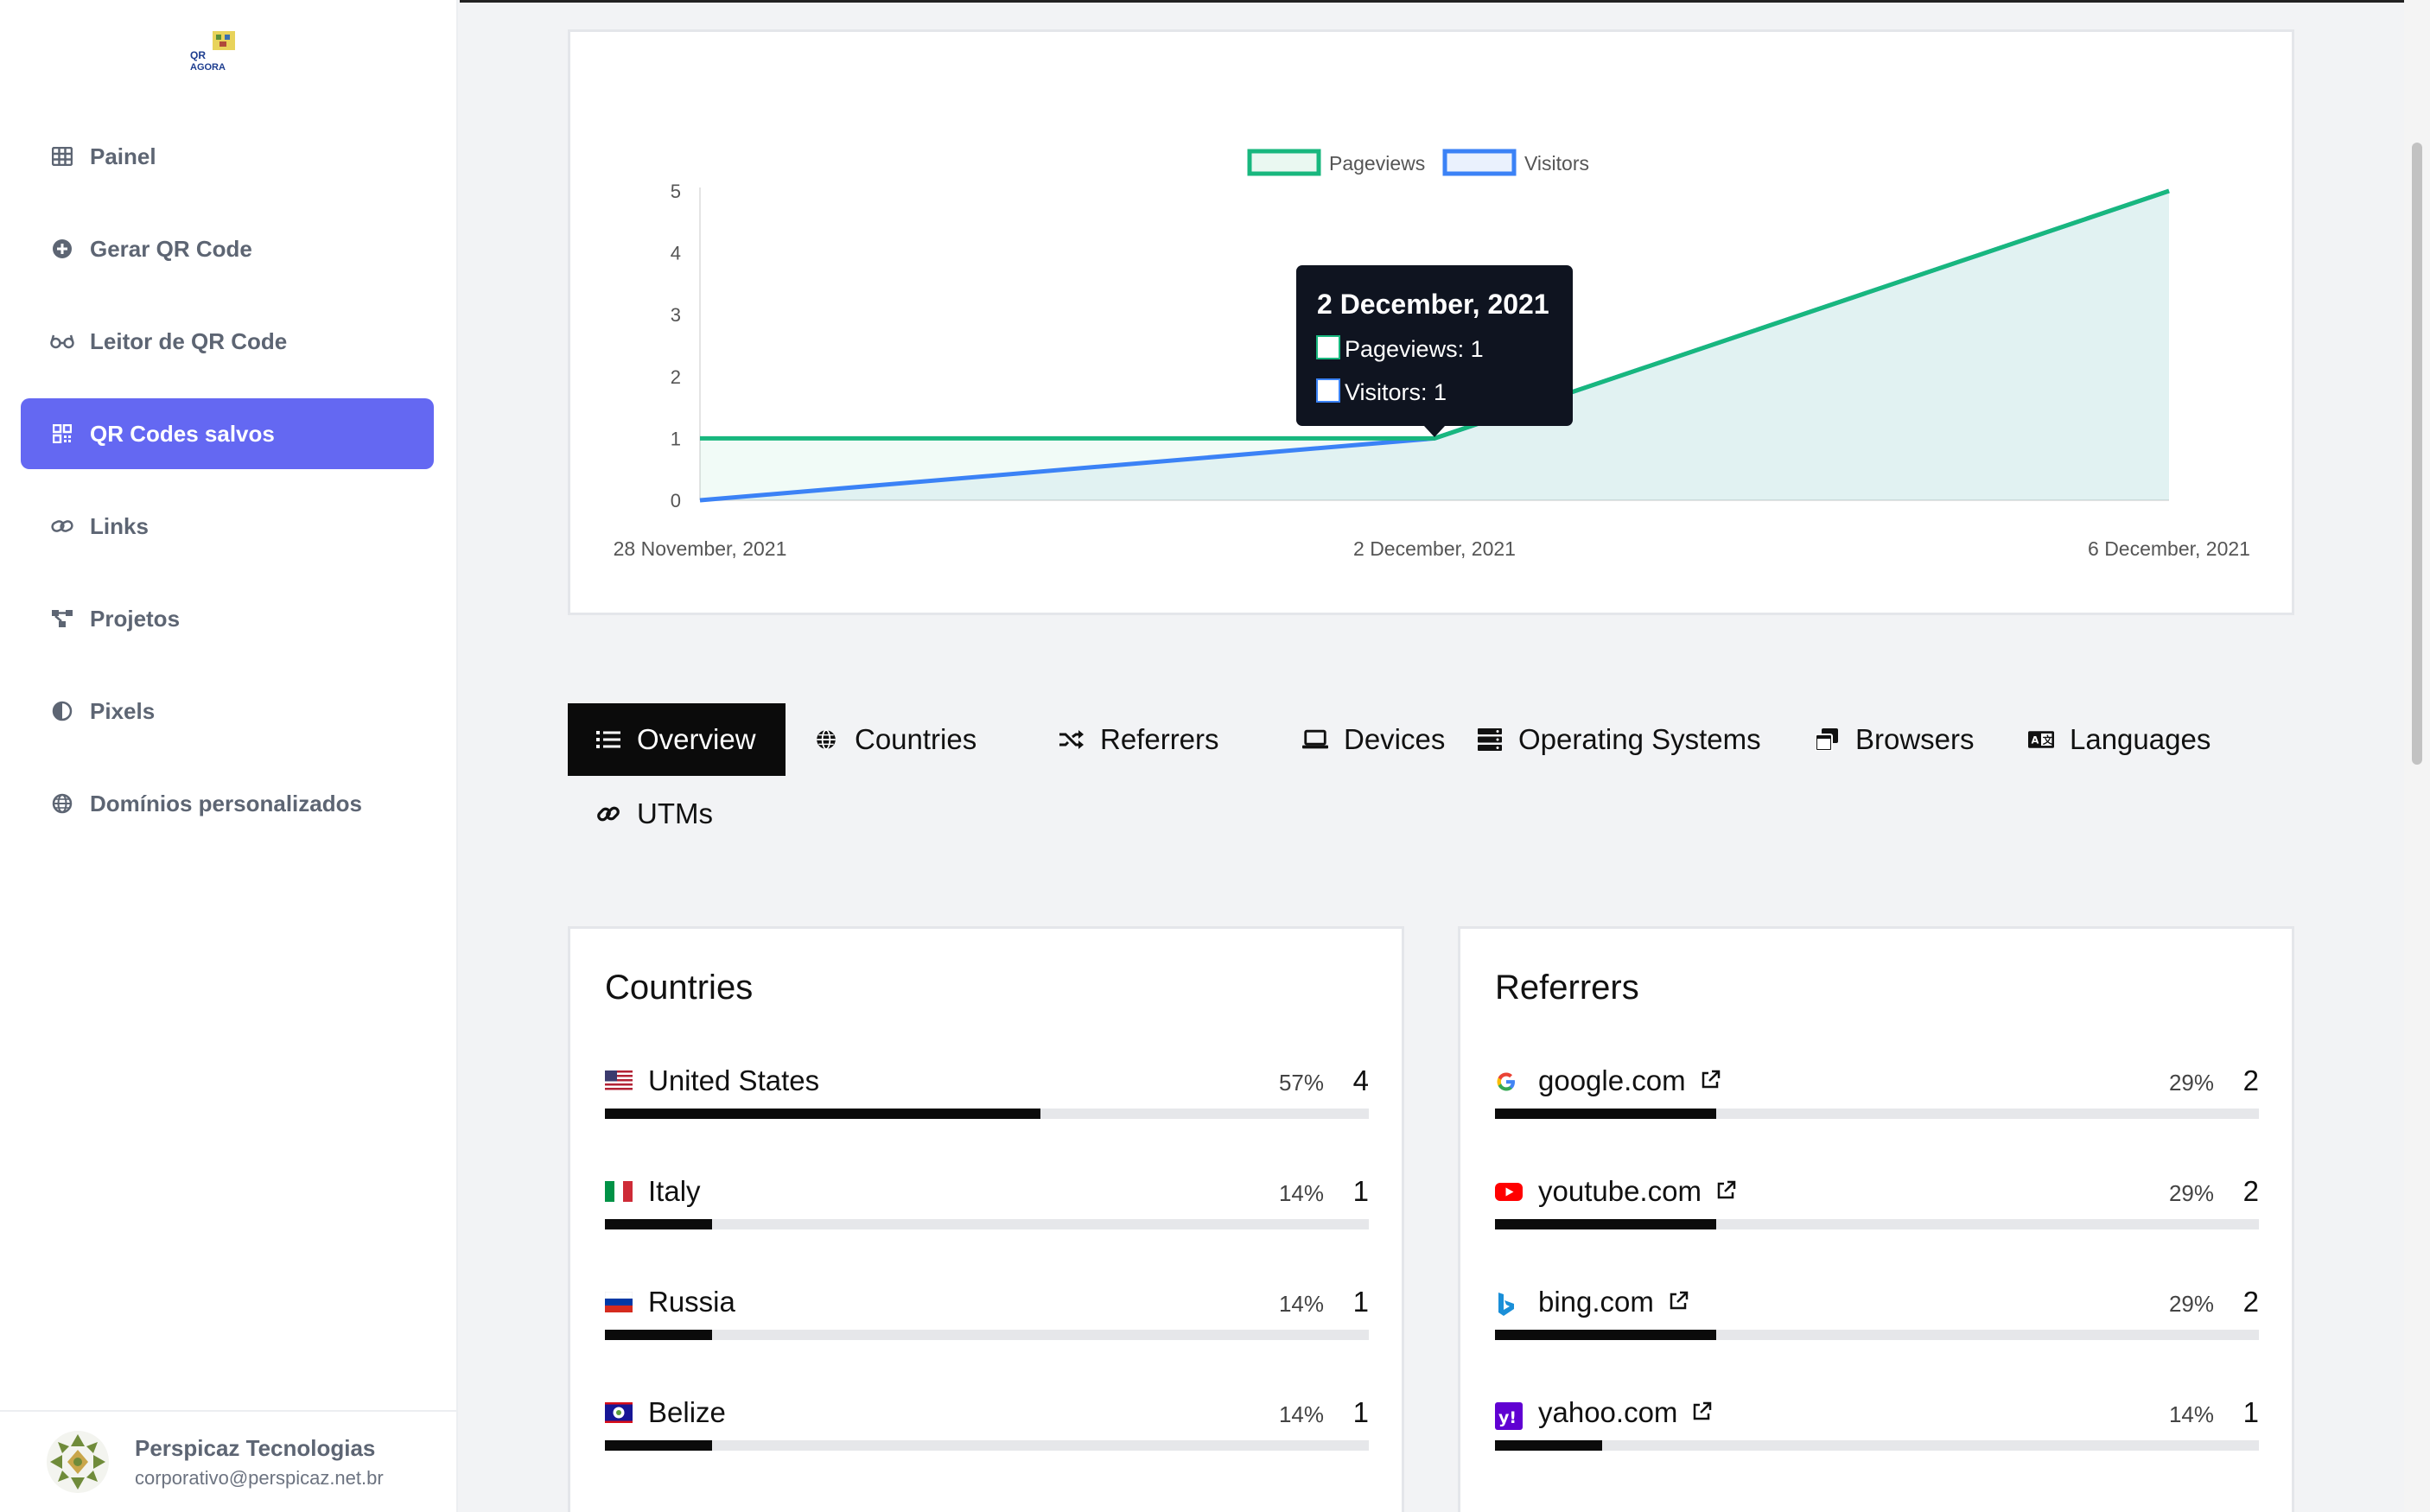 This screenshot has height=1512, width=2430. I want to click on list-item: United States 57% 4, so click(987, 1092).